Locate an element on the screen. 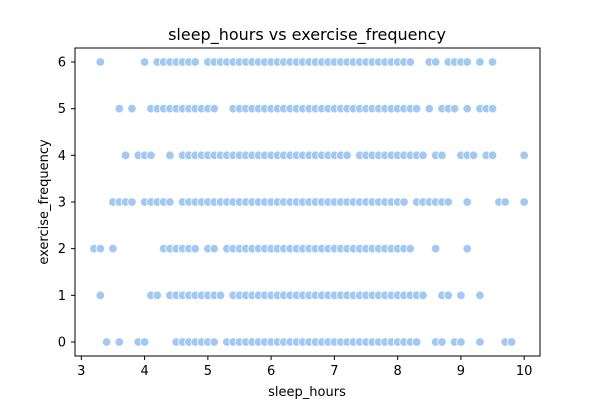  x-tick-label: 8 is located at coordinates (398, 371).